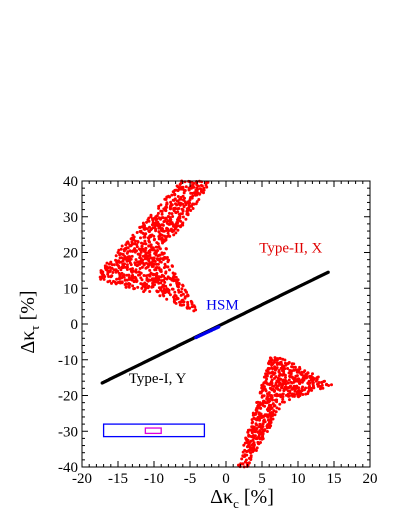 The height and width of the screenshot is (529, 409). Describe the element at coordinates (29, 321) in the screenshot. I see `y-axis-label: Δκτ [%]` at that location.